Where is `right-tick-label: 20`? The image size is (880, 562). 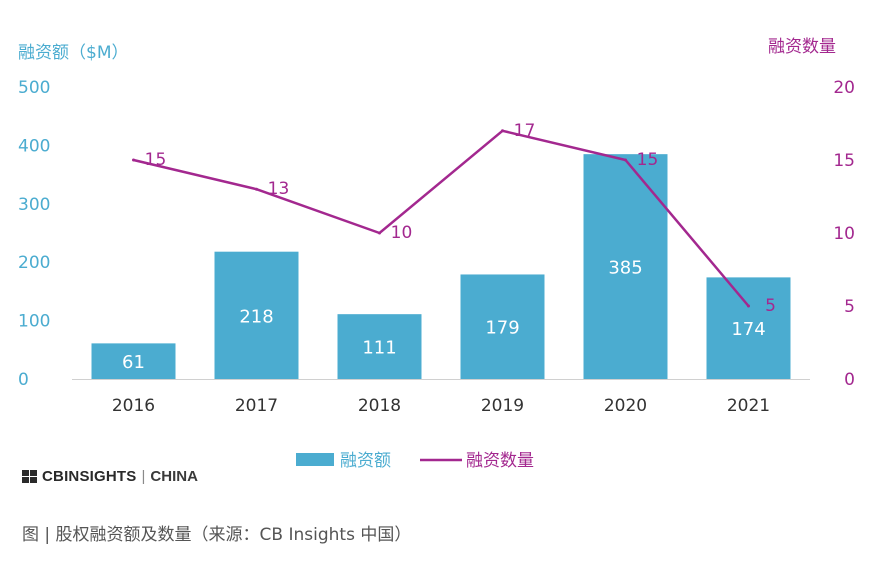 right-tick-label: 20 is located at coordinates (844, 88).